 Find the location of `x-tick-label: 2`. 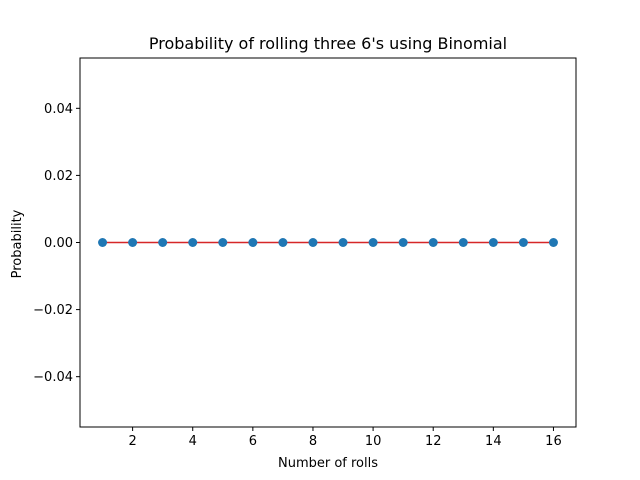

x-tick-label: 2 is located at coordinates (132, 441).